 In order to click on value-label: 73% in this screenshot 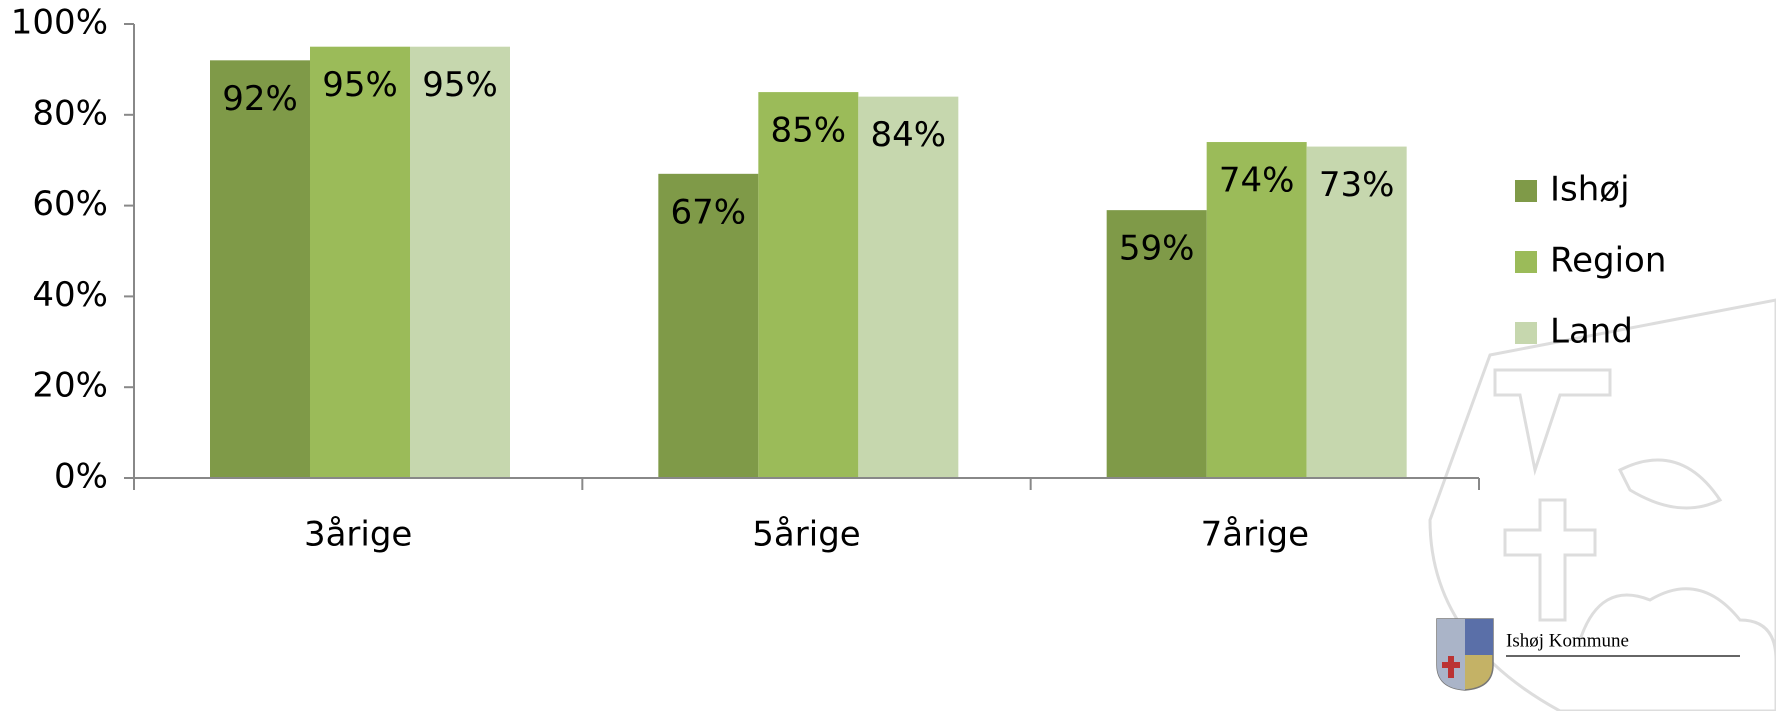, I will do `click(1357, 185)`.